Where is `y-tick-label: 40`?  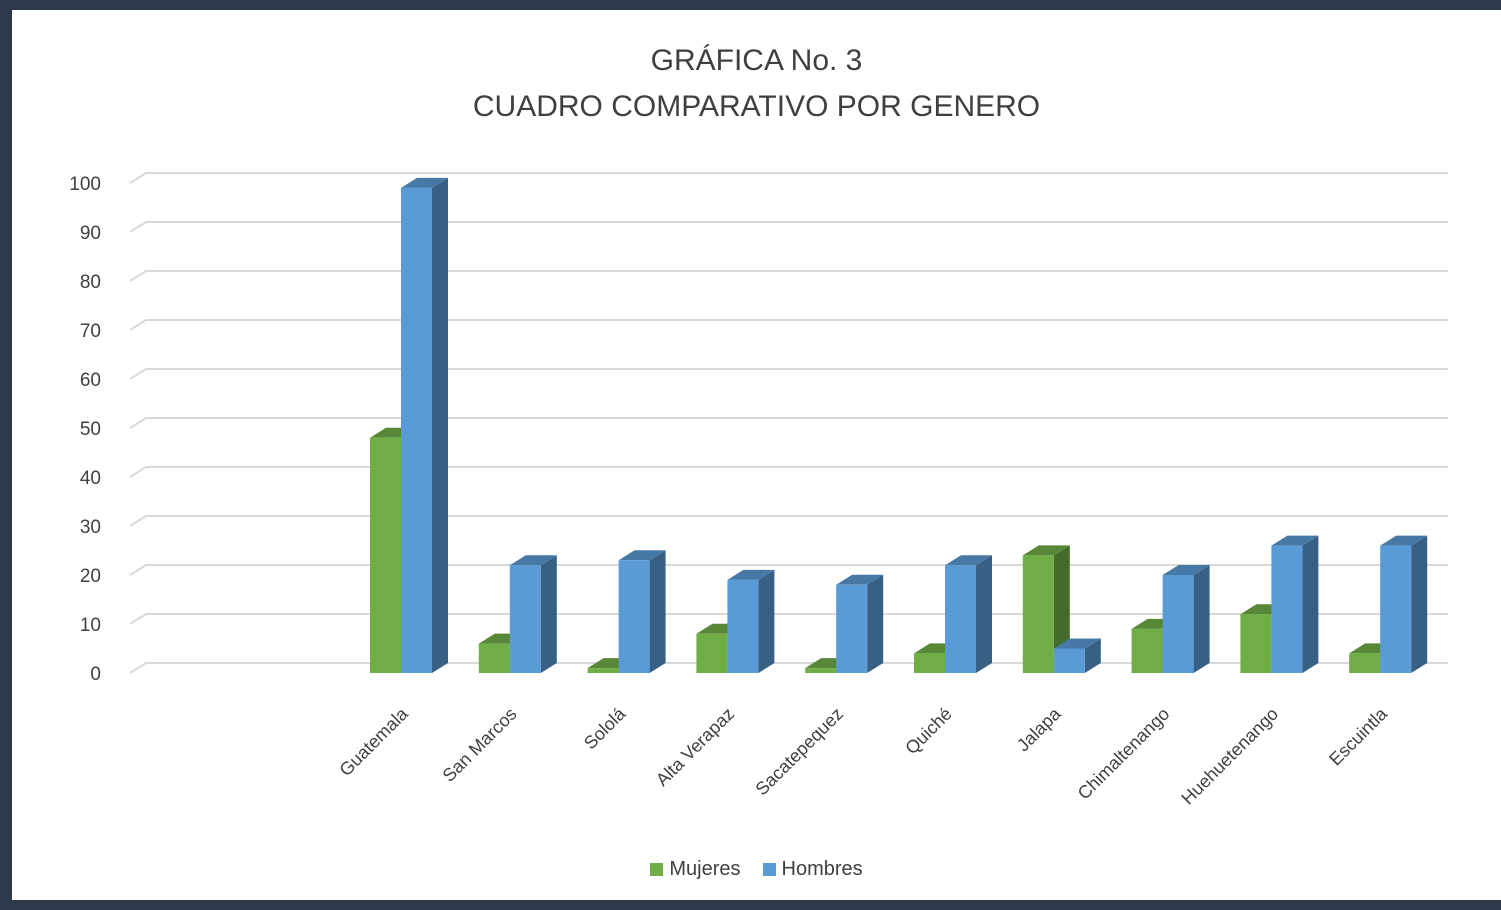 y-tick-label: 40 is located at coordinates (90, 478).